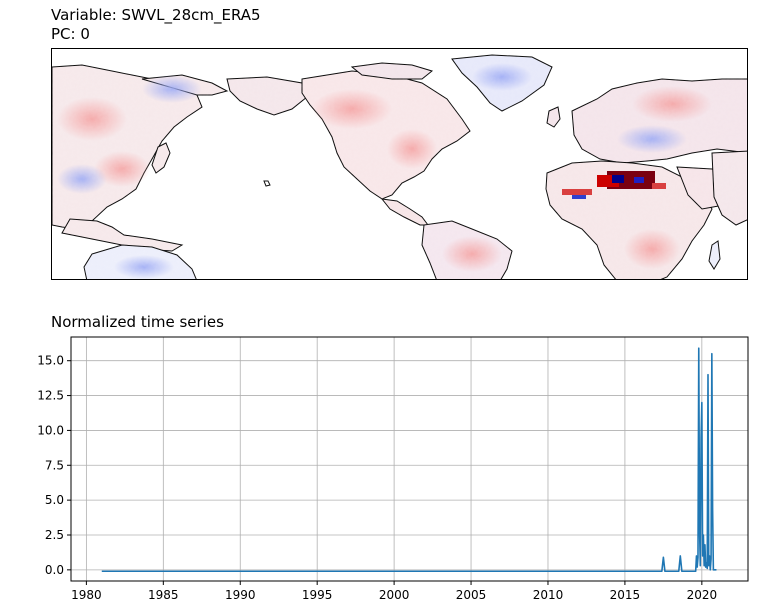  What do you see at coordinates (86, 595) in the screenshot?
I see `x-tick-label: 1980` at bounding box center [86, 595].